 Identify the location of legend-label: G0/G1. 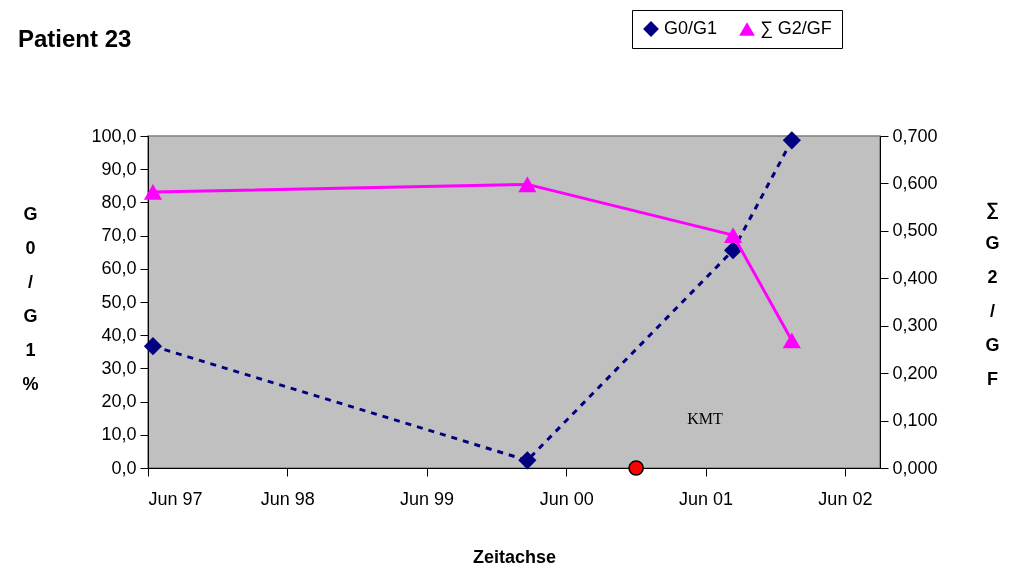
(691, 28).